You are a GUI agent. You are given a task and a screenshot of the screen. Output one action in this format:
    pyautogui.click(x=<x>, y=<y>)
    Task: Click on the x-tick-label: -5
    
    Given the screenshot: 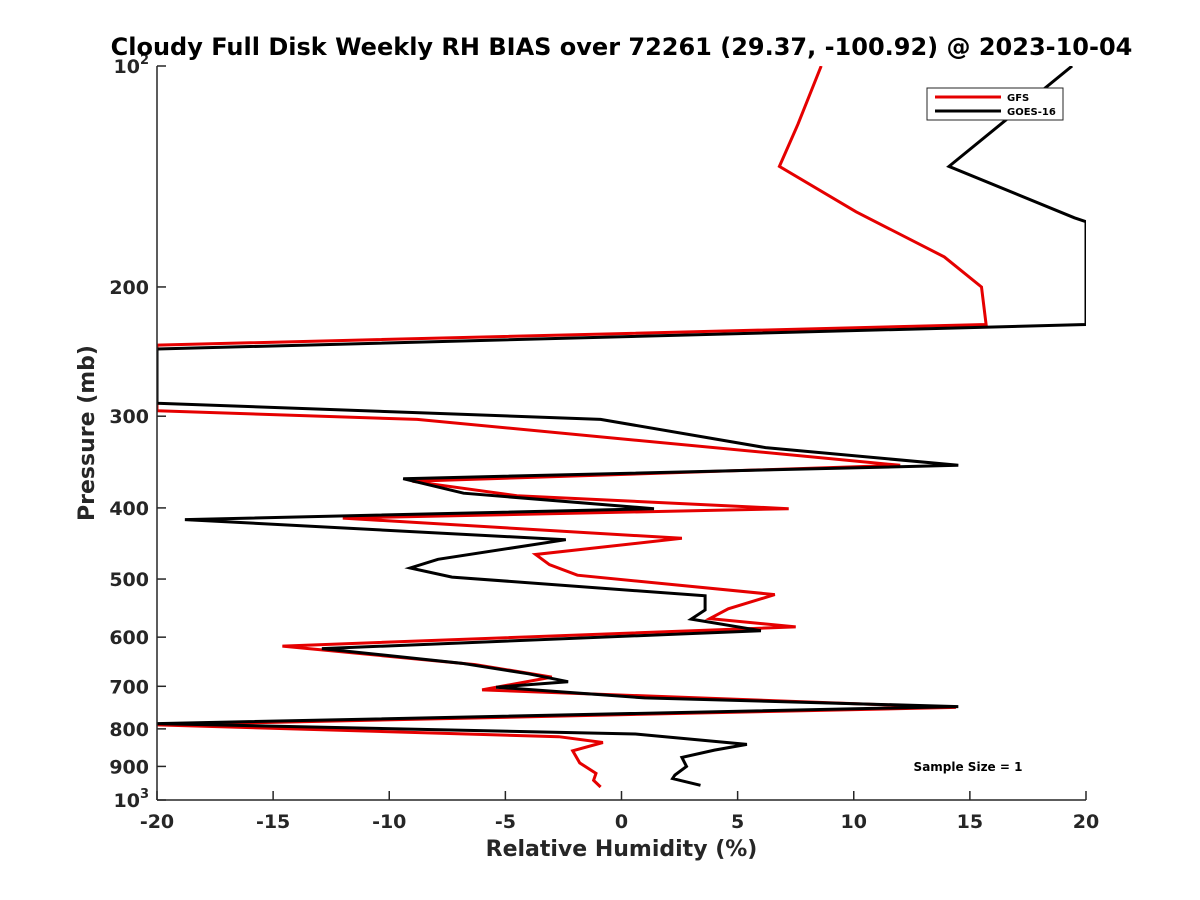 What is the action you would take?
    pyautogui.click(x=505, y=822)
    